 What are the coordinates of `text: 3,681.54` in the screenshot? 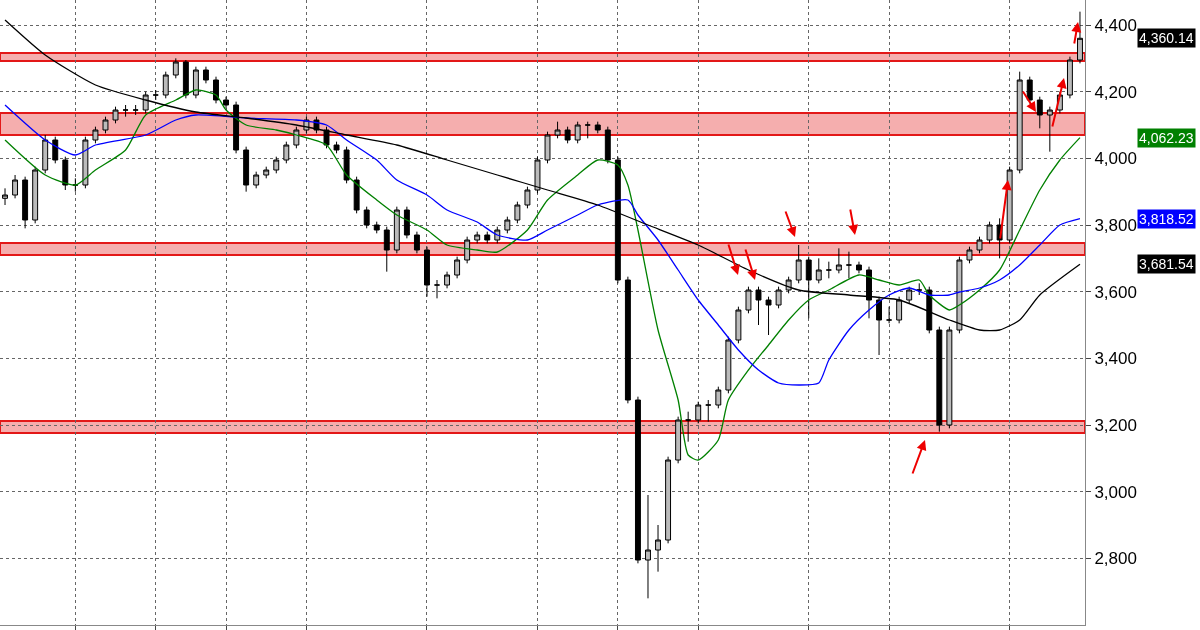 It's located at (1166, 264).